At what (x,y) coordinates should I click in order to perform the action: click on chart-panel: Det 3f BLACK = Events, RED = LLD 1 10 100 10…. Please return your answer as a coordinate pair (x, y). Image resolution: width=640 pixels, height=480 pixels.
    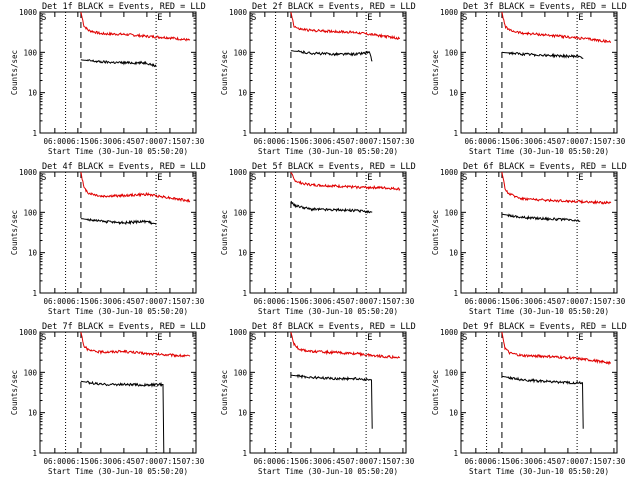
    Looking at the image, I should click on (529, 79).